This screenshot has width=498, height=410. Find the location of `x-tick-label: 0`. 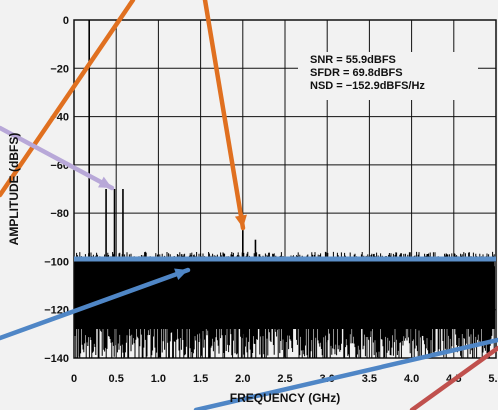

x-tick-label: 0 is located at coordinates (74, 379).